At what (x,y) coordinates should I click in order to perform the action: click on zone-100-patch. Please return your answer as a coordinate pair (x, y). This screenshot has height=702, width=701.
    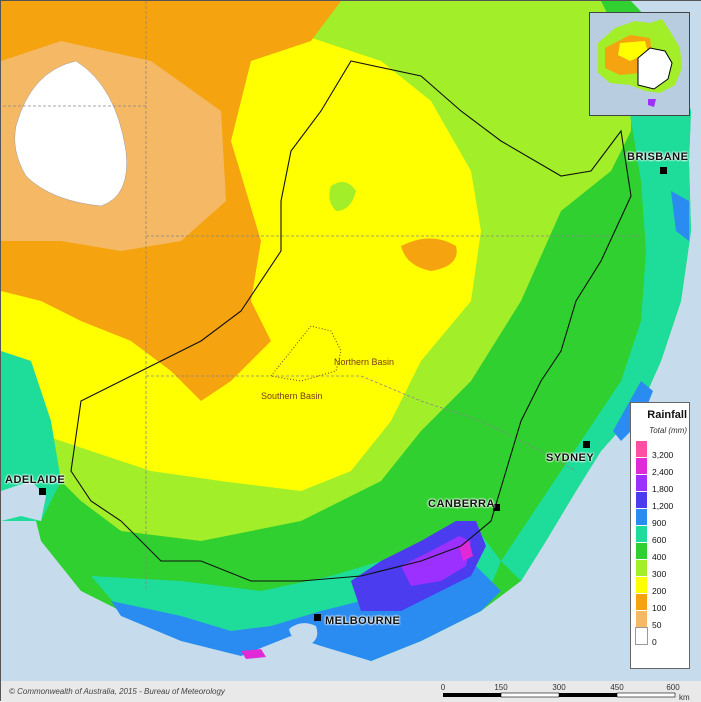
    Looking at the image, I should click on (429, 254).